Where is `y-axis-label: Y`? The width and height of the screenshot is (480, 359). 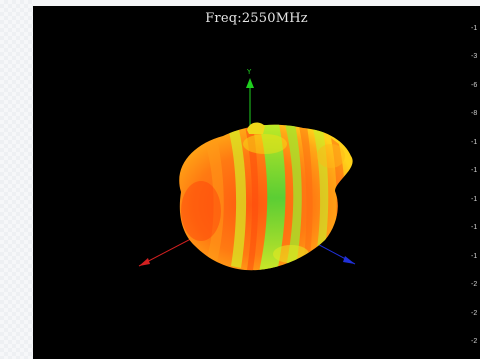
y-axis-label: Y is located at coordinates (249, 72).